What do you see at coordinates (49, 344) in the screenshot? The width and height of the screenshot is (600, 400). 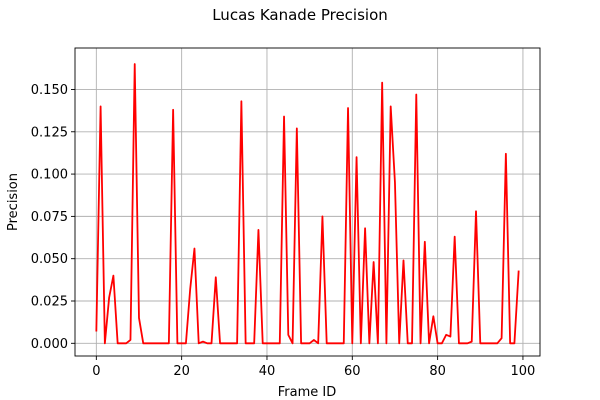 I see `y-tick-label: 0.000` at bounding box center [49, 344].